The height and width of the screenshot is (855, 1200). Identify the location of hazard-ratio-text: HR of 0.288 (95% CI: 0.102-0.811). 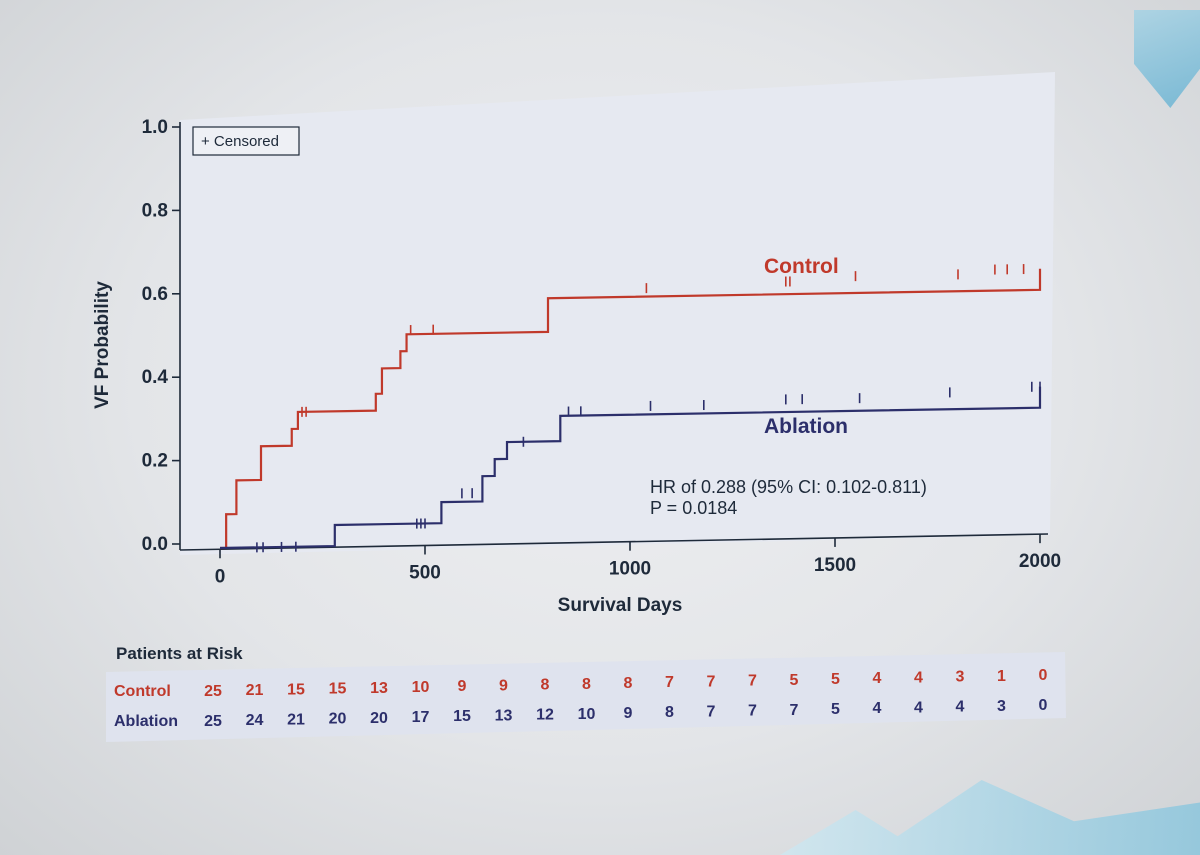
(788, 487).